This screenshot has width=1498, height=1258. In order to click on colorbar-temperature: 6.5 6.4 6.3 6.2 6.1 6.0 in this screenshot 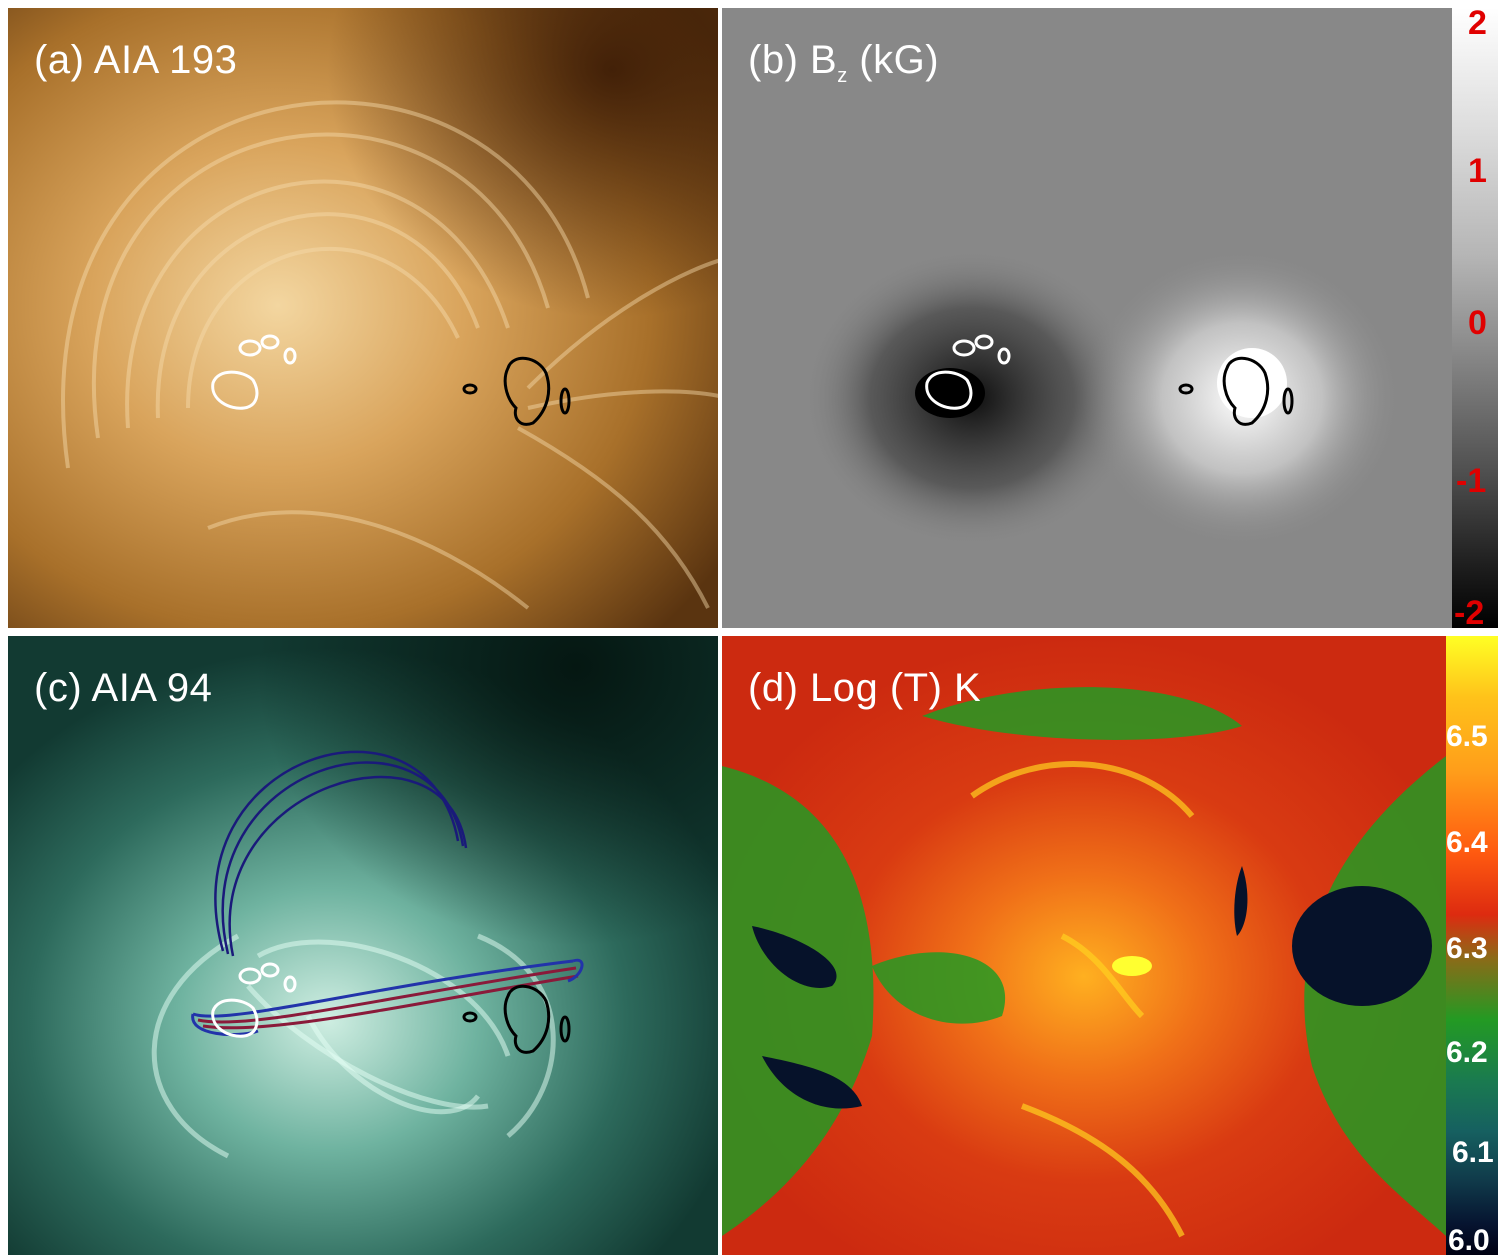, I will do `click(1472, 946)`.